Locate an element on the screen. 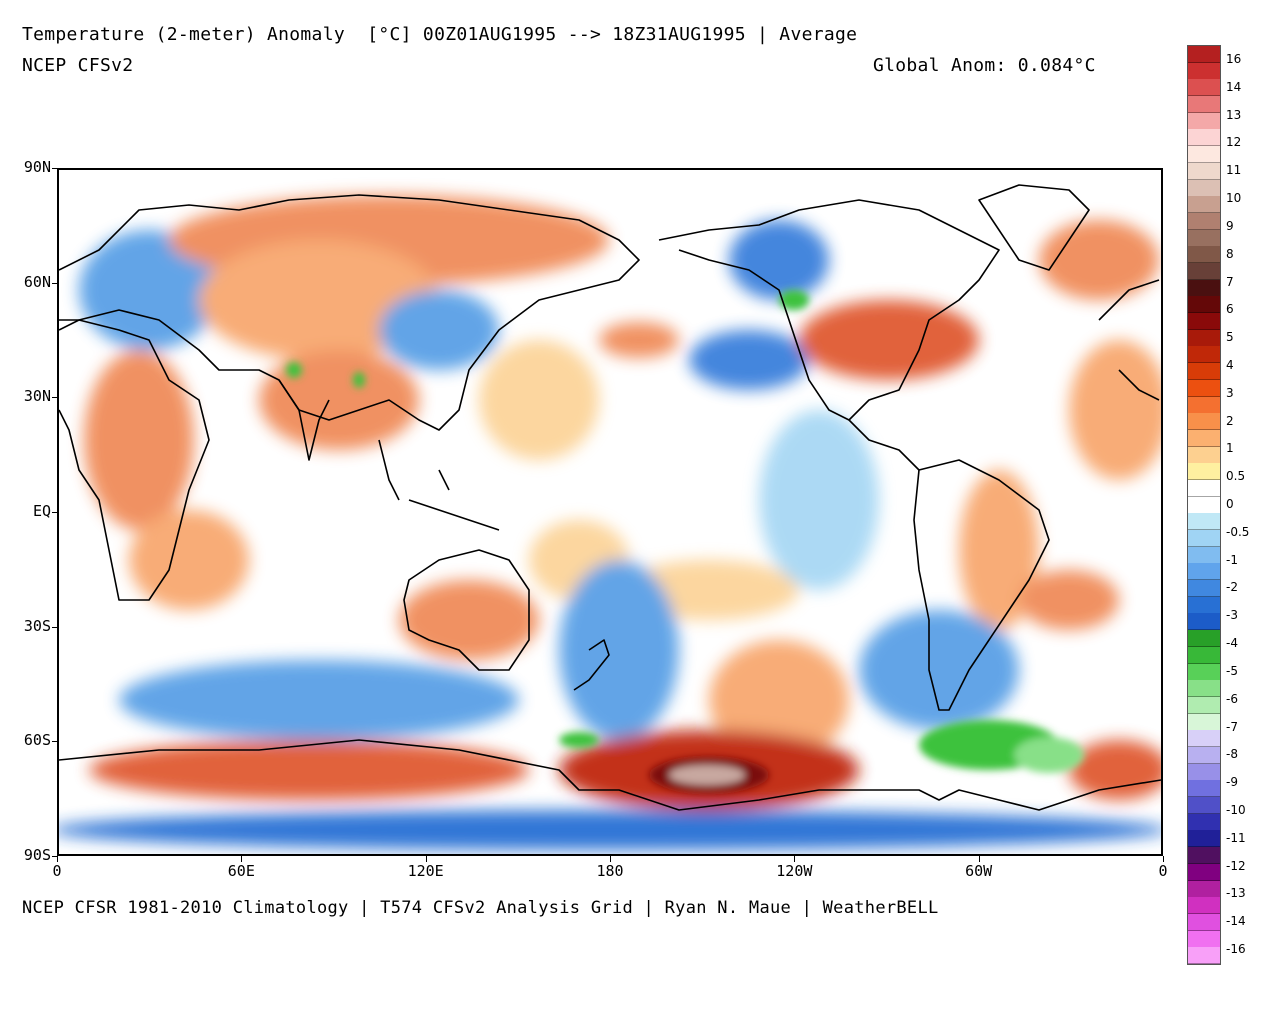 The height and width of the screenshot is (1024, 1280). legend-value-label: 0.5 is located at coordinates (1236, 476).